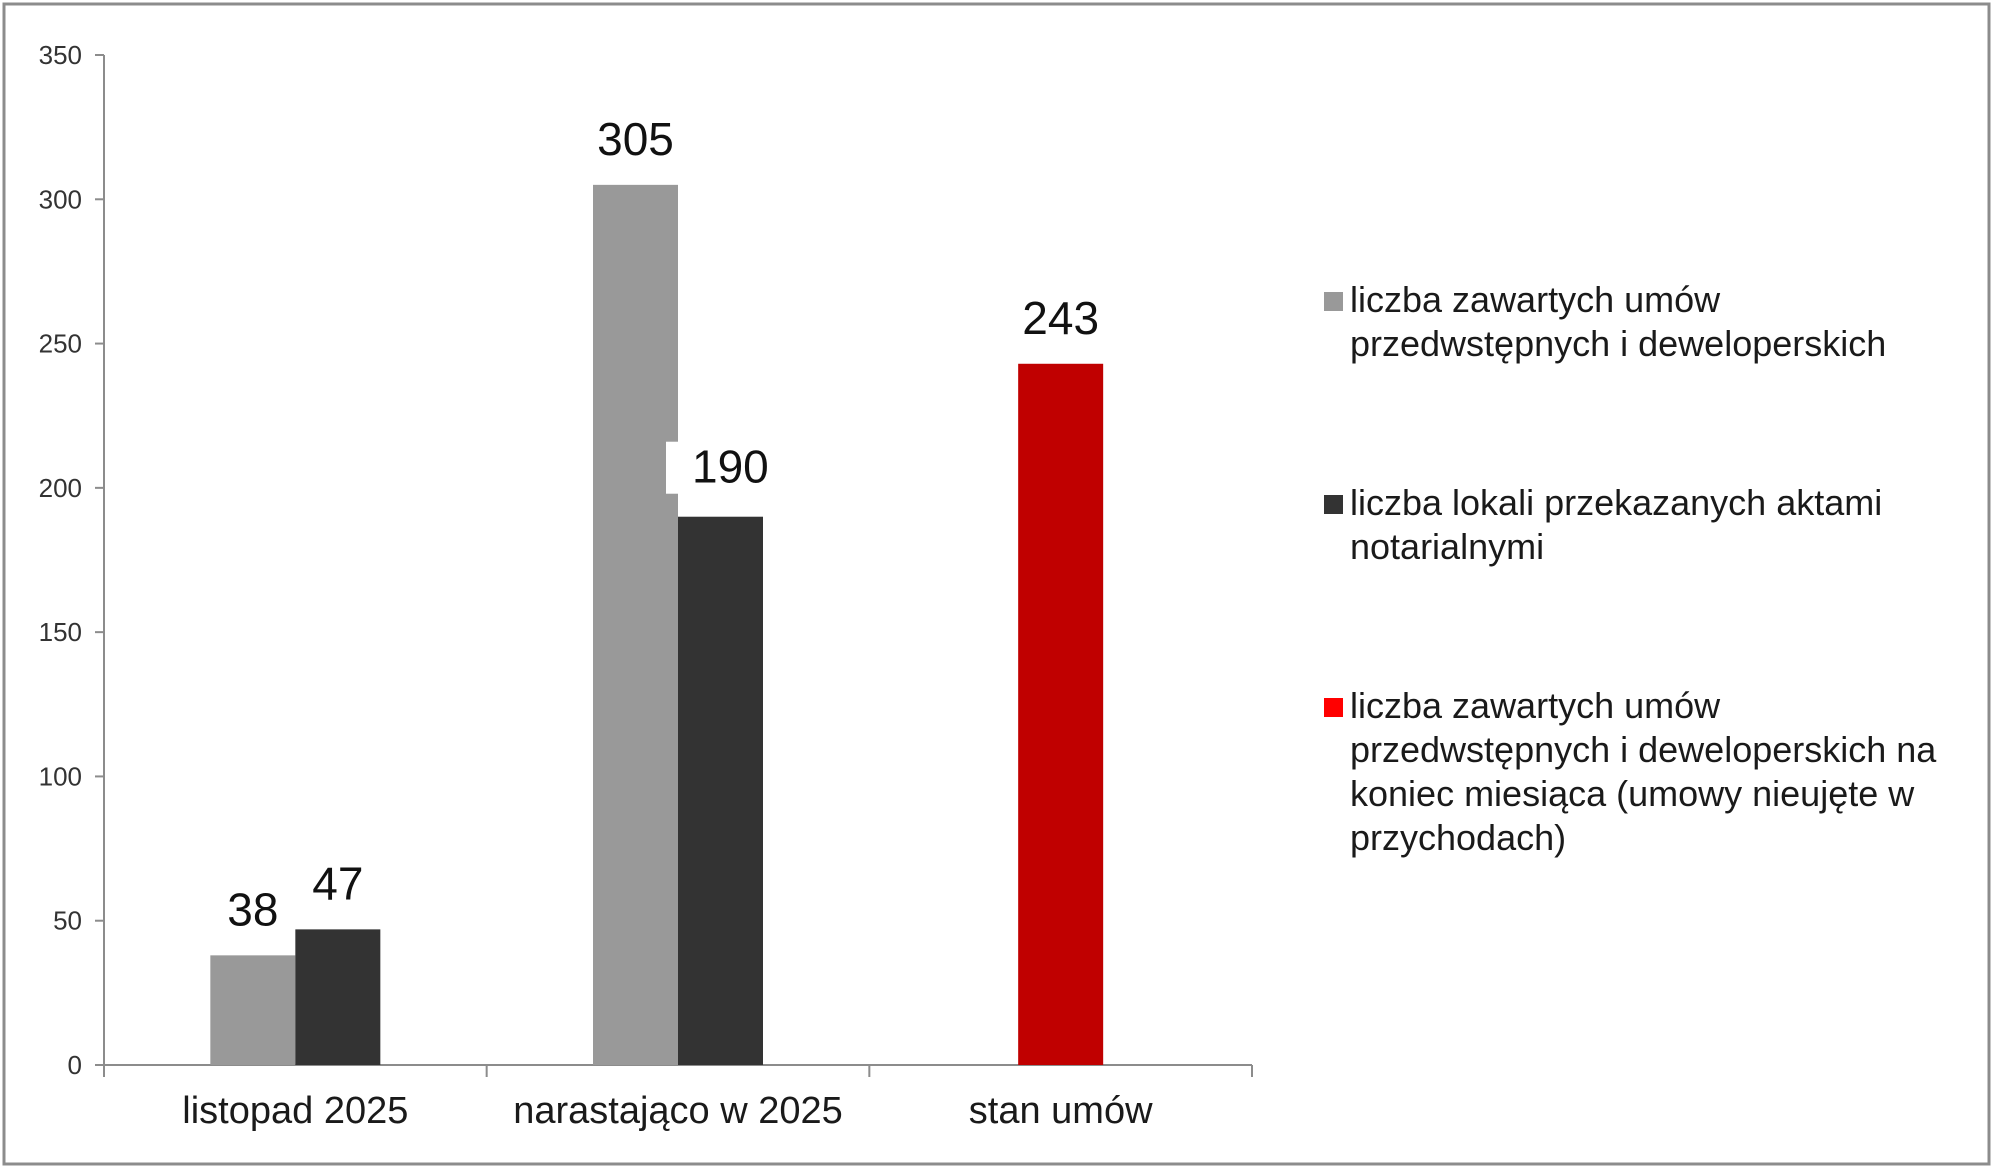 The height and width of the screenshot is (1173, 1993). Describe the element at coordinates (252, 909) in the screenshot. I see `data-label: 38` at that location.